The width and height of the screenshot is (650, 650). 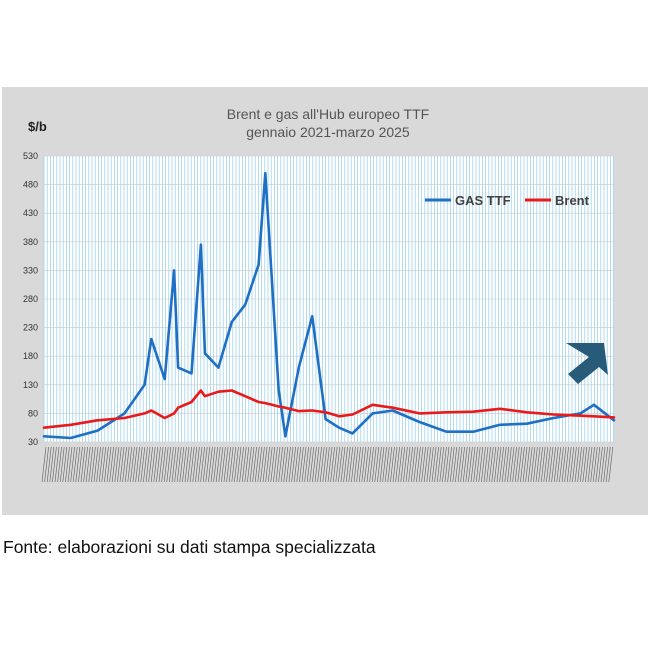 What do you see at coordinates (587, 363) in the screenshot?
I see `up-right-arrow-icon` at bounding box center [587, 363].